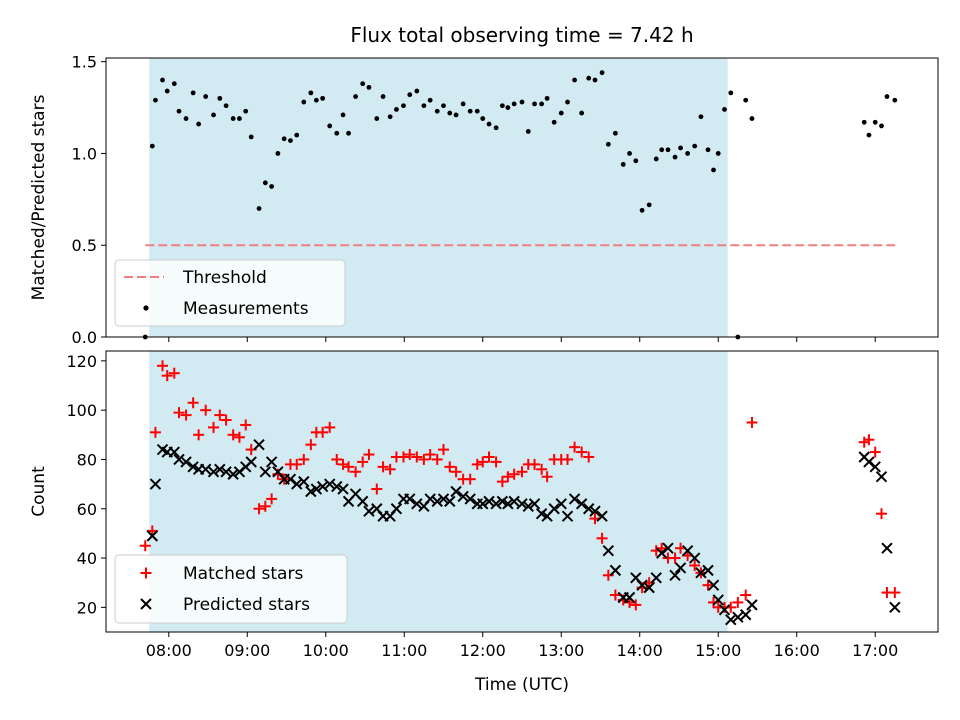 This screenshot has height=720, width=960. Describe the element at coordinates (84, 245) in the screenshot. I see `top-y-tick-label: 0.5` at that location.